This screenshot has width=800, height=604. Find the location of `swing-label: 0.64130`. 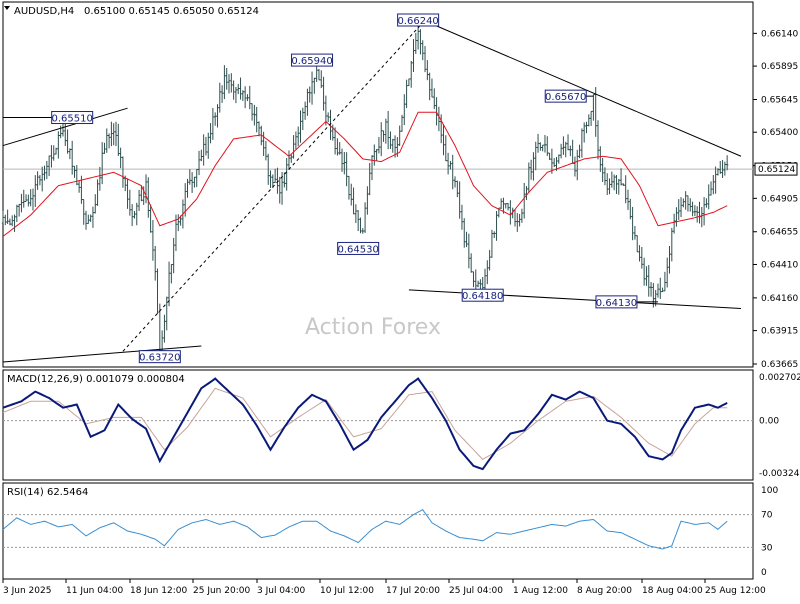

swing-label: 0.64130 is located at coordinates (616, 303).